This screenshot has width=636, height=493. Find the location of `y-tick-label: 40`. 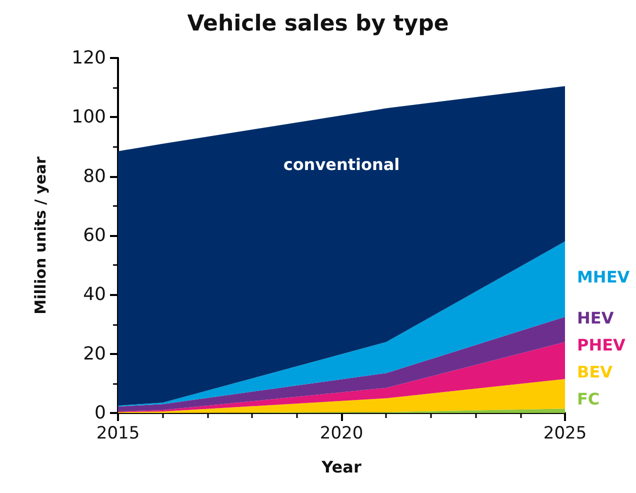

y-tick-label: 40 is located at coordinates (94, 295).